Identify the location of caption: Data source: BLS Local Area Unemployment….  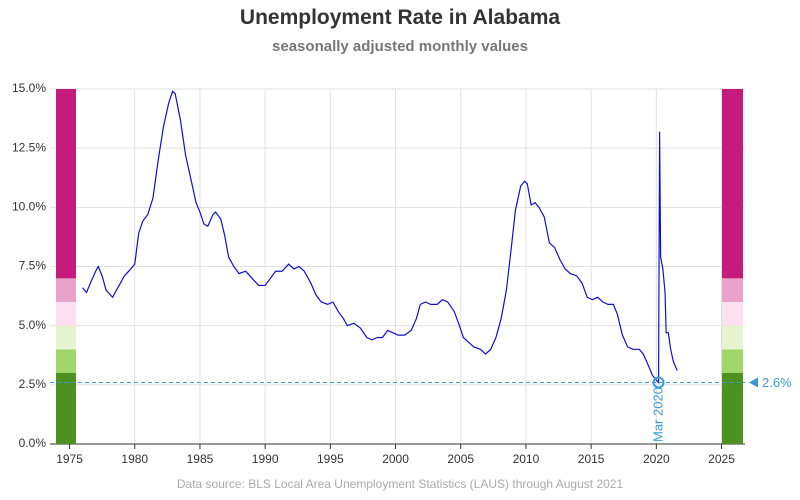
(400, 484).